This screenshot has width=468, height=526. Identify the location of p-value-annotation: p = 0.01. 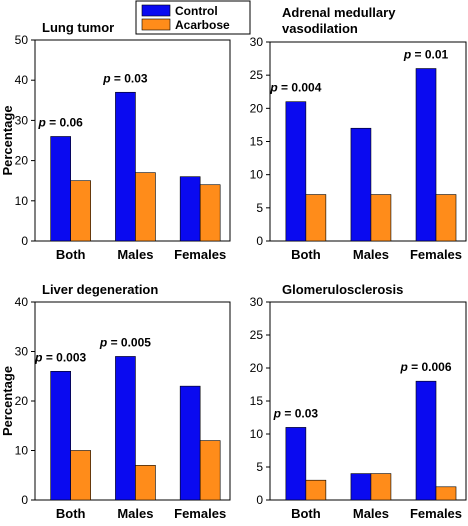
(426, 55).